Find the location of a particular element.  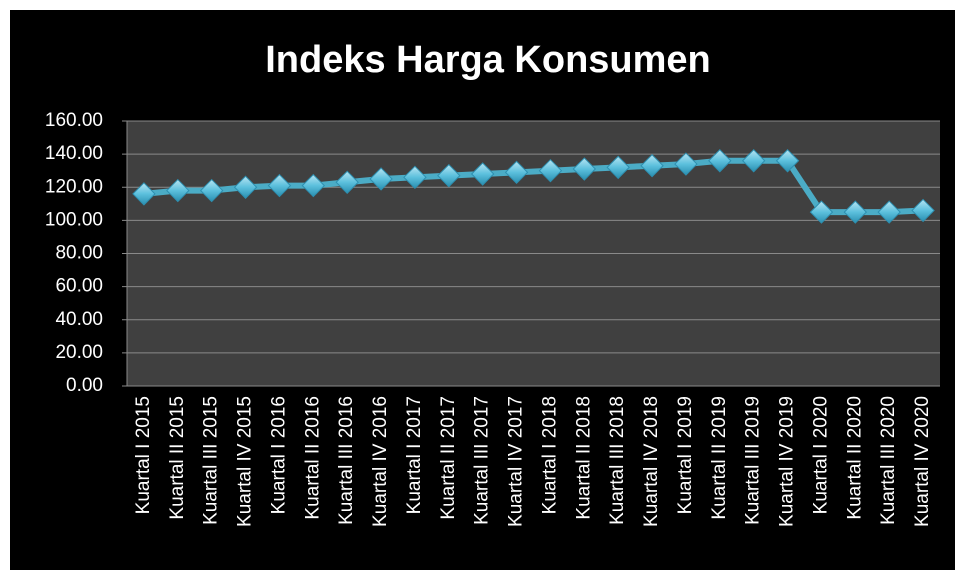

y-tick-label: 20.00 is located at coordinates (79, 352).